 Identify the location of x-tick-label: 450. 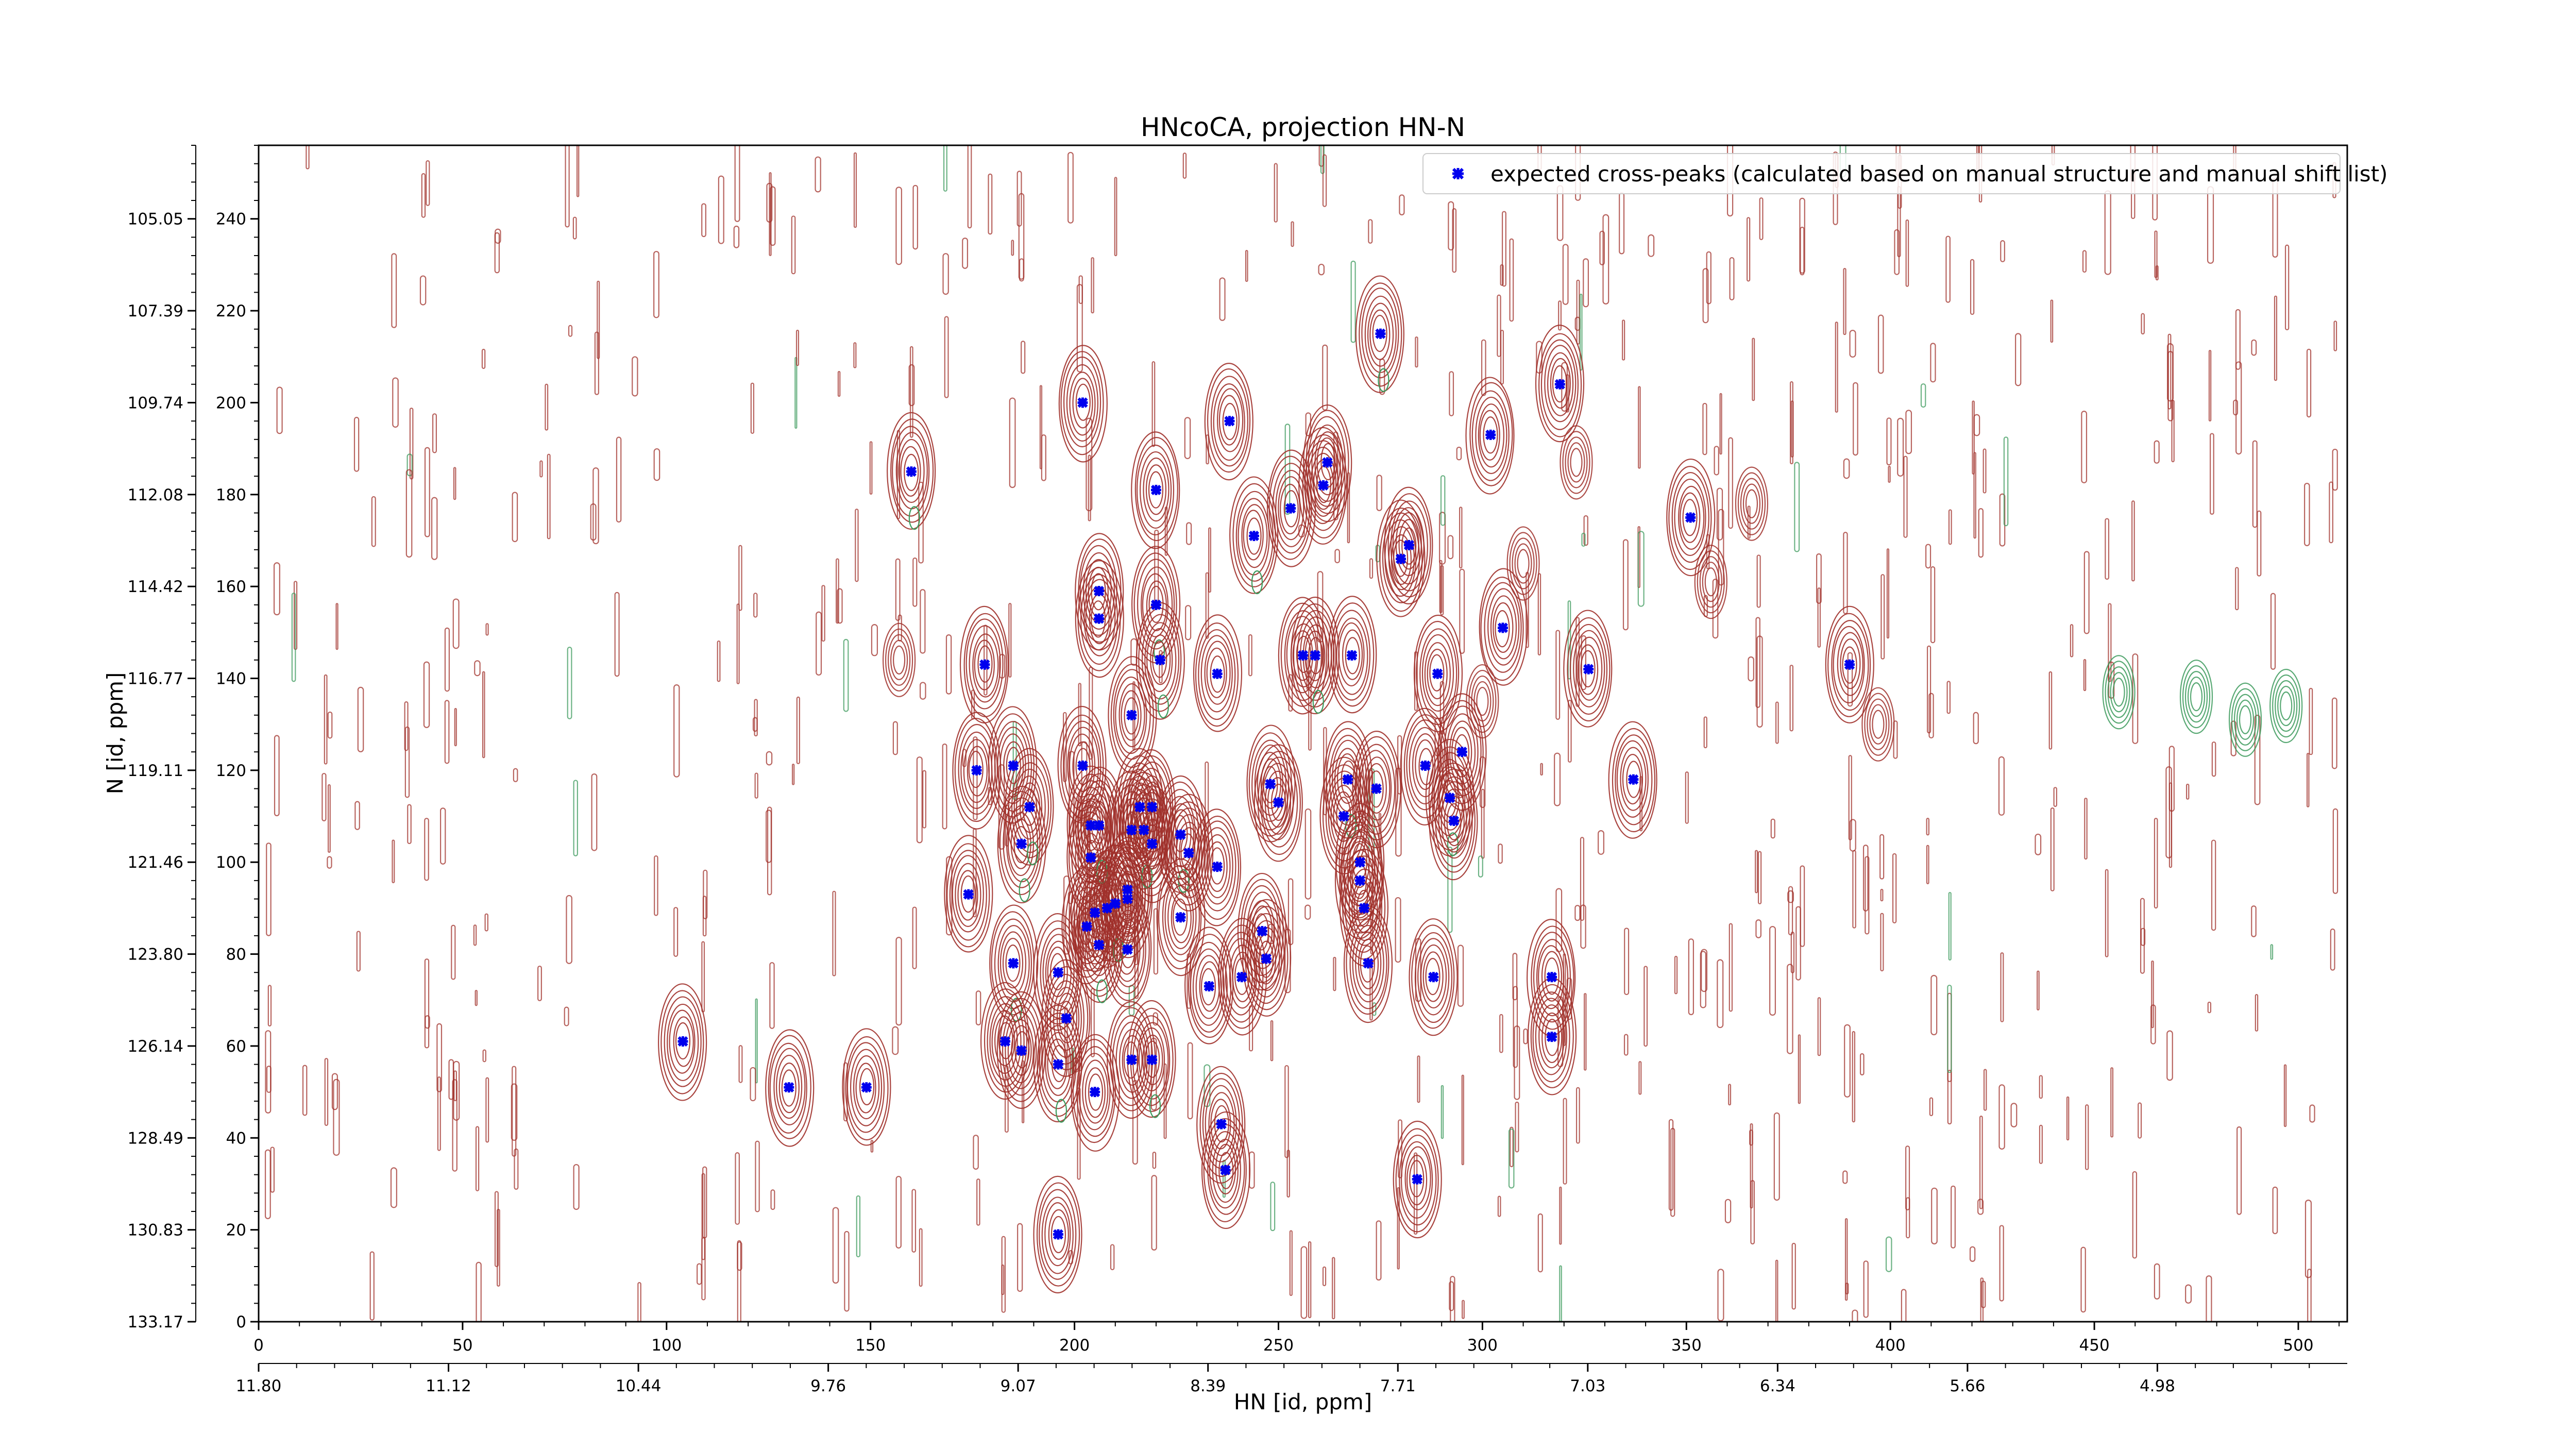
(2094, 1345).